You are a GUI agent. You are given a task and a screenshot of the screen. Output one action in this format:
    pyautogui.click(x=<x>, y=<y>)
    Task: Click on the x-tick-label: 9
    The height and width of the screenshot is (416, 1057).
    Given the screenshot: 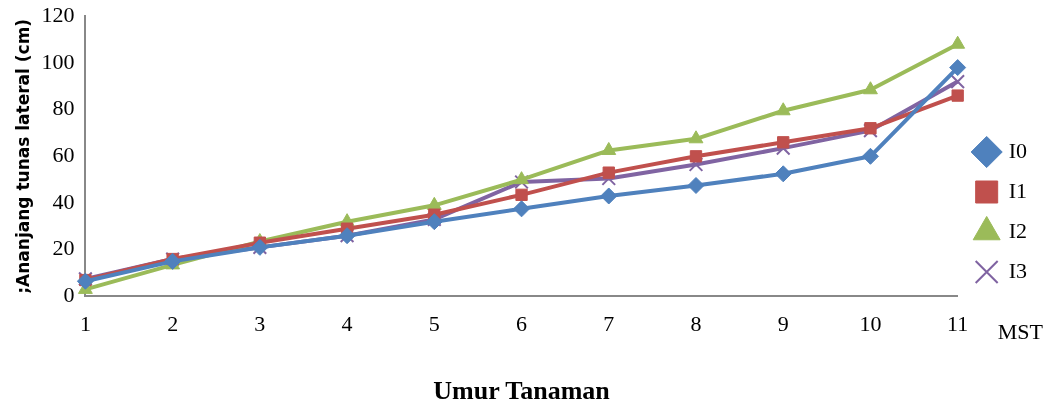 What is the action you would take?
    pyautogui.click(x=783, y=324)
    